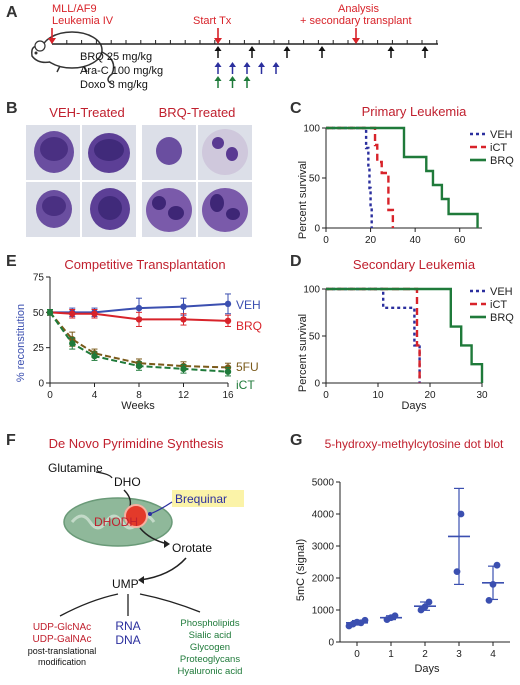  What do you see at coordinates (74, 9) in the screenshot?
I see `label-model: MLL/AF9` at bounding box center [74, 9].